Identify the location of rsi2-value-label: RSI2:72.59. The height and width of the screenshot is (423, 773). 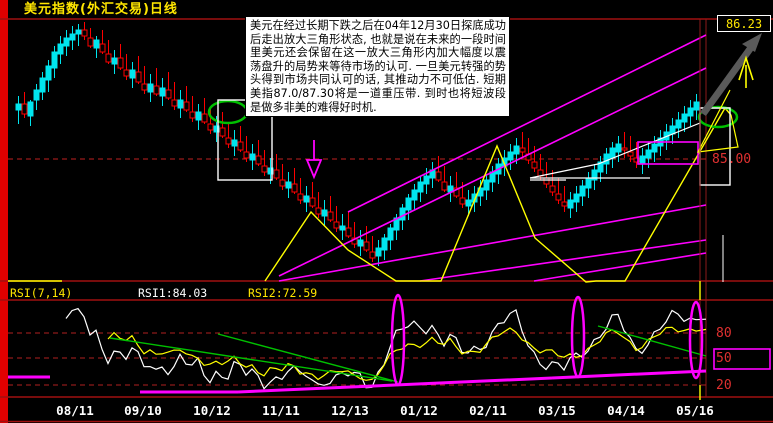
(283, 293).